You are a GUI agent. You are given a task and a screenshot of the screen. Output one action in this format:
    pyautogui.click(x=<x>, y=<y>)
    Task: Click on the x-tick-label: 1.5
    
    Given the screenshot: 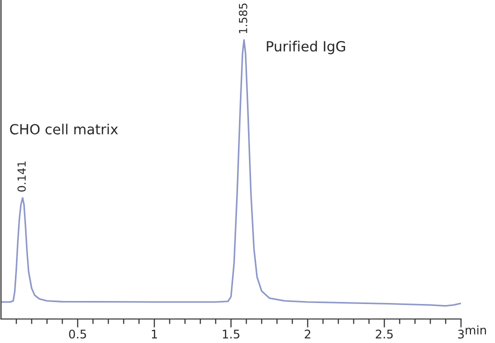 What is the action you would take?
    pyautogui.click(x=231, y=334)
    